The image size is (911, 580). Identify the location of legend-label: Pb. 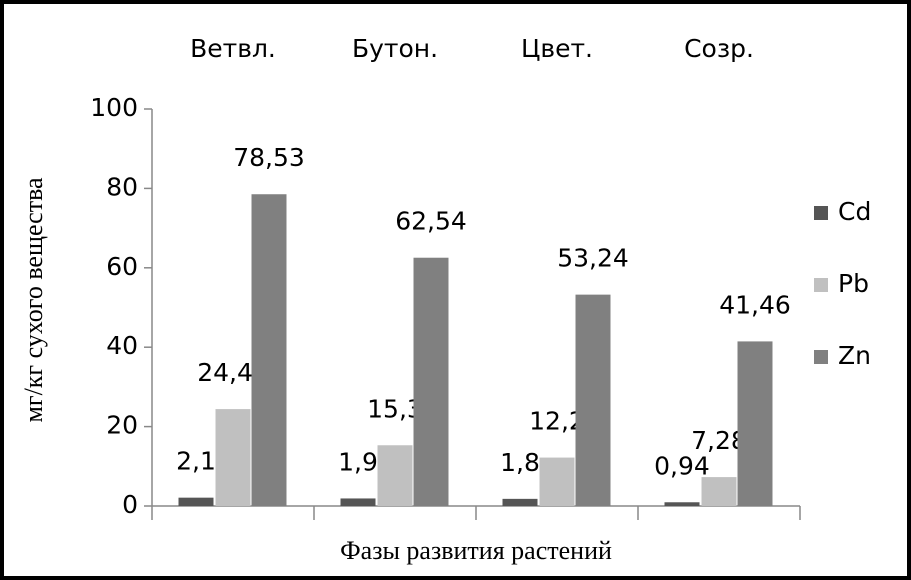
(853, 283).